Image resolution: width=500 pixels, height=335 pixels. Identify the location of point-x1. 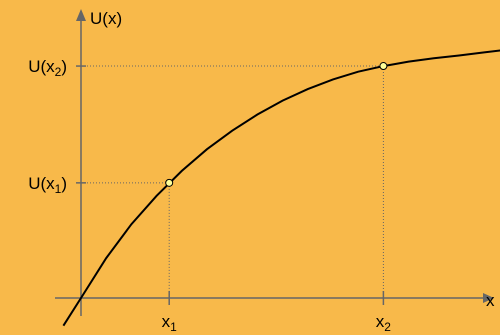
(169, 182).